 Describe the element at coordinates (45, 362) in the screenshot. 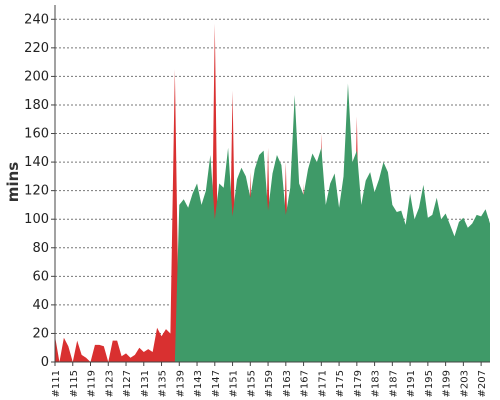

I see `y-tick-label: 0` at that location.